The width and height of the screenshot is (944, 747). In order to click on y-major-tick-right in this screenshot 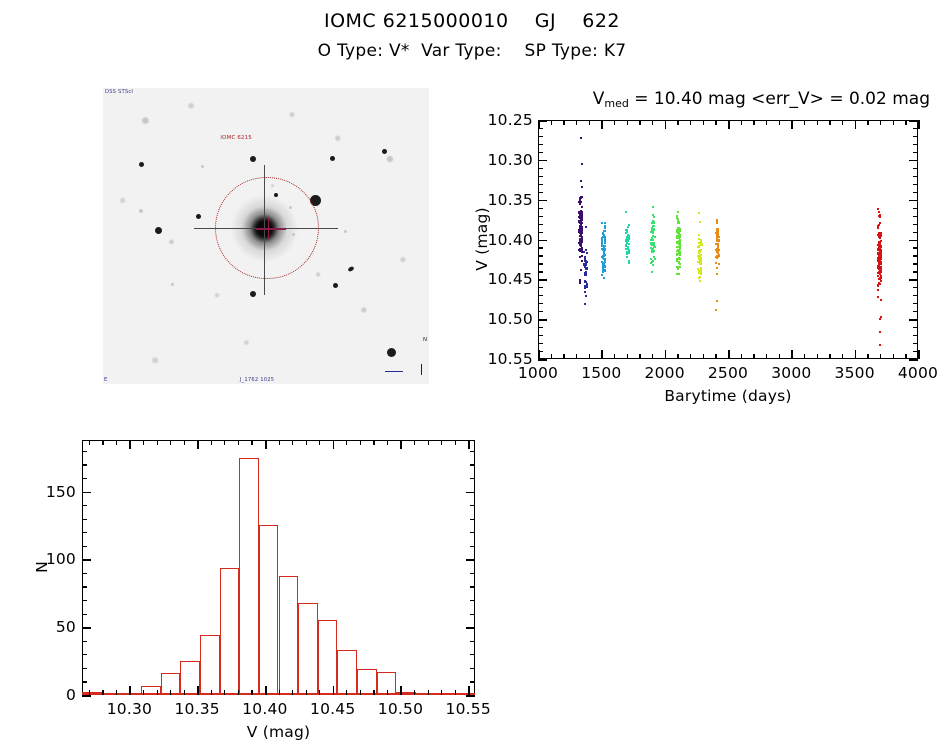, I will do `click(913, 200)`.